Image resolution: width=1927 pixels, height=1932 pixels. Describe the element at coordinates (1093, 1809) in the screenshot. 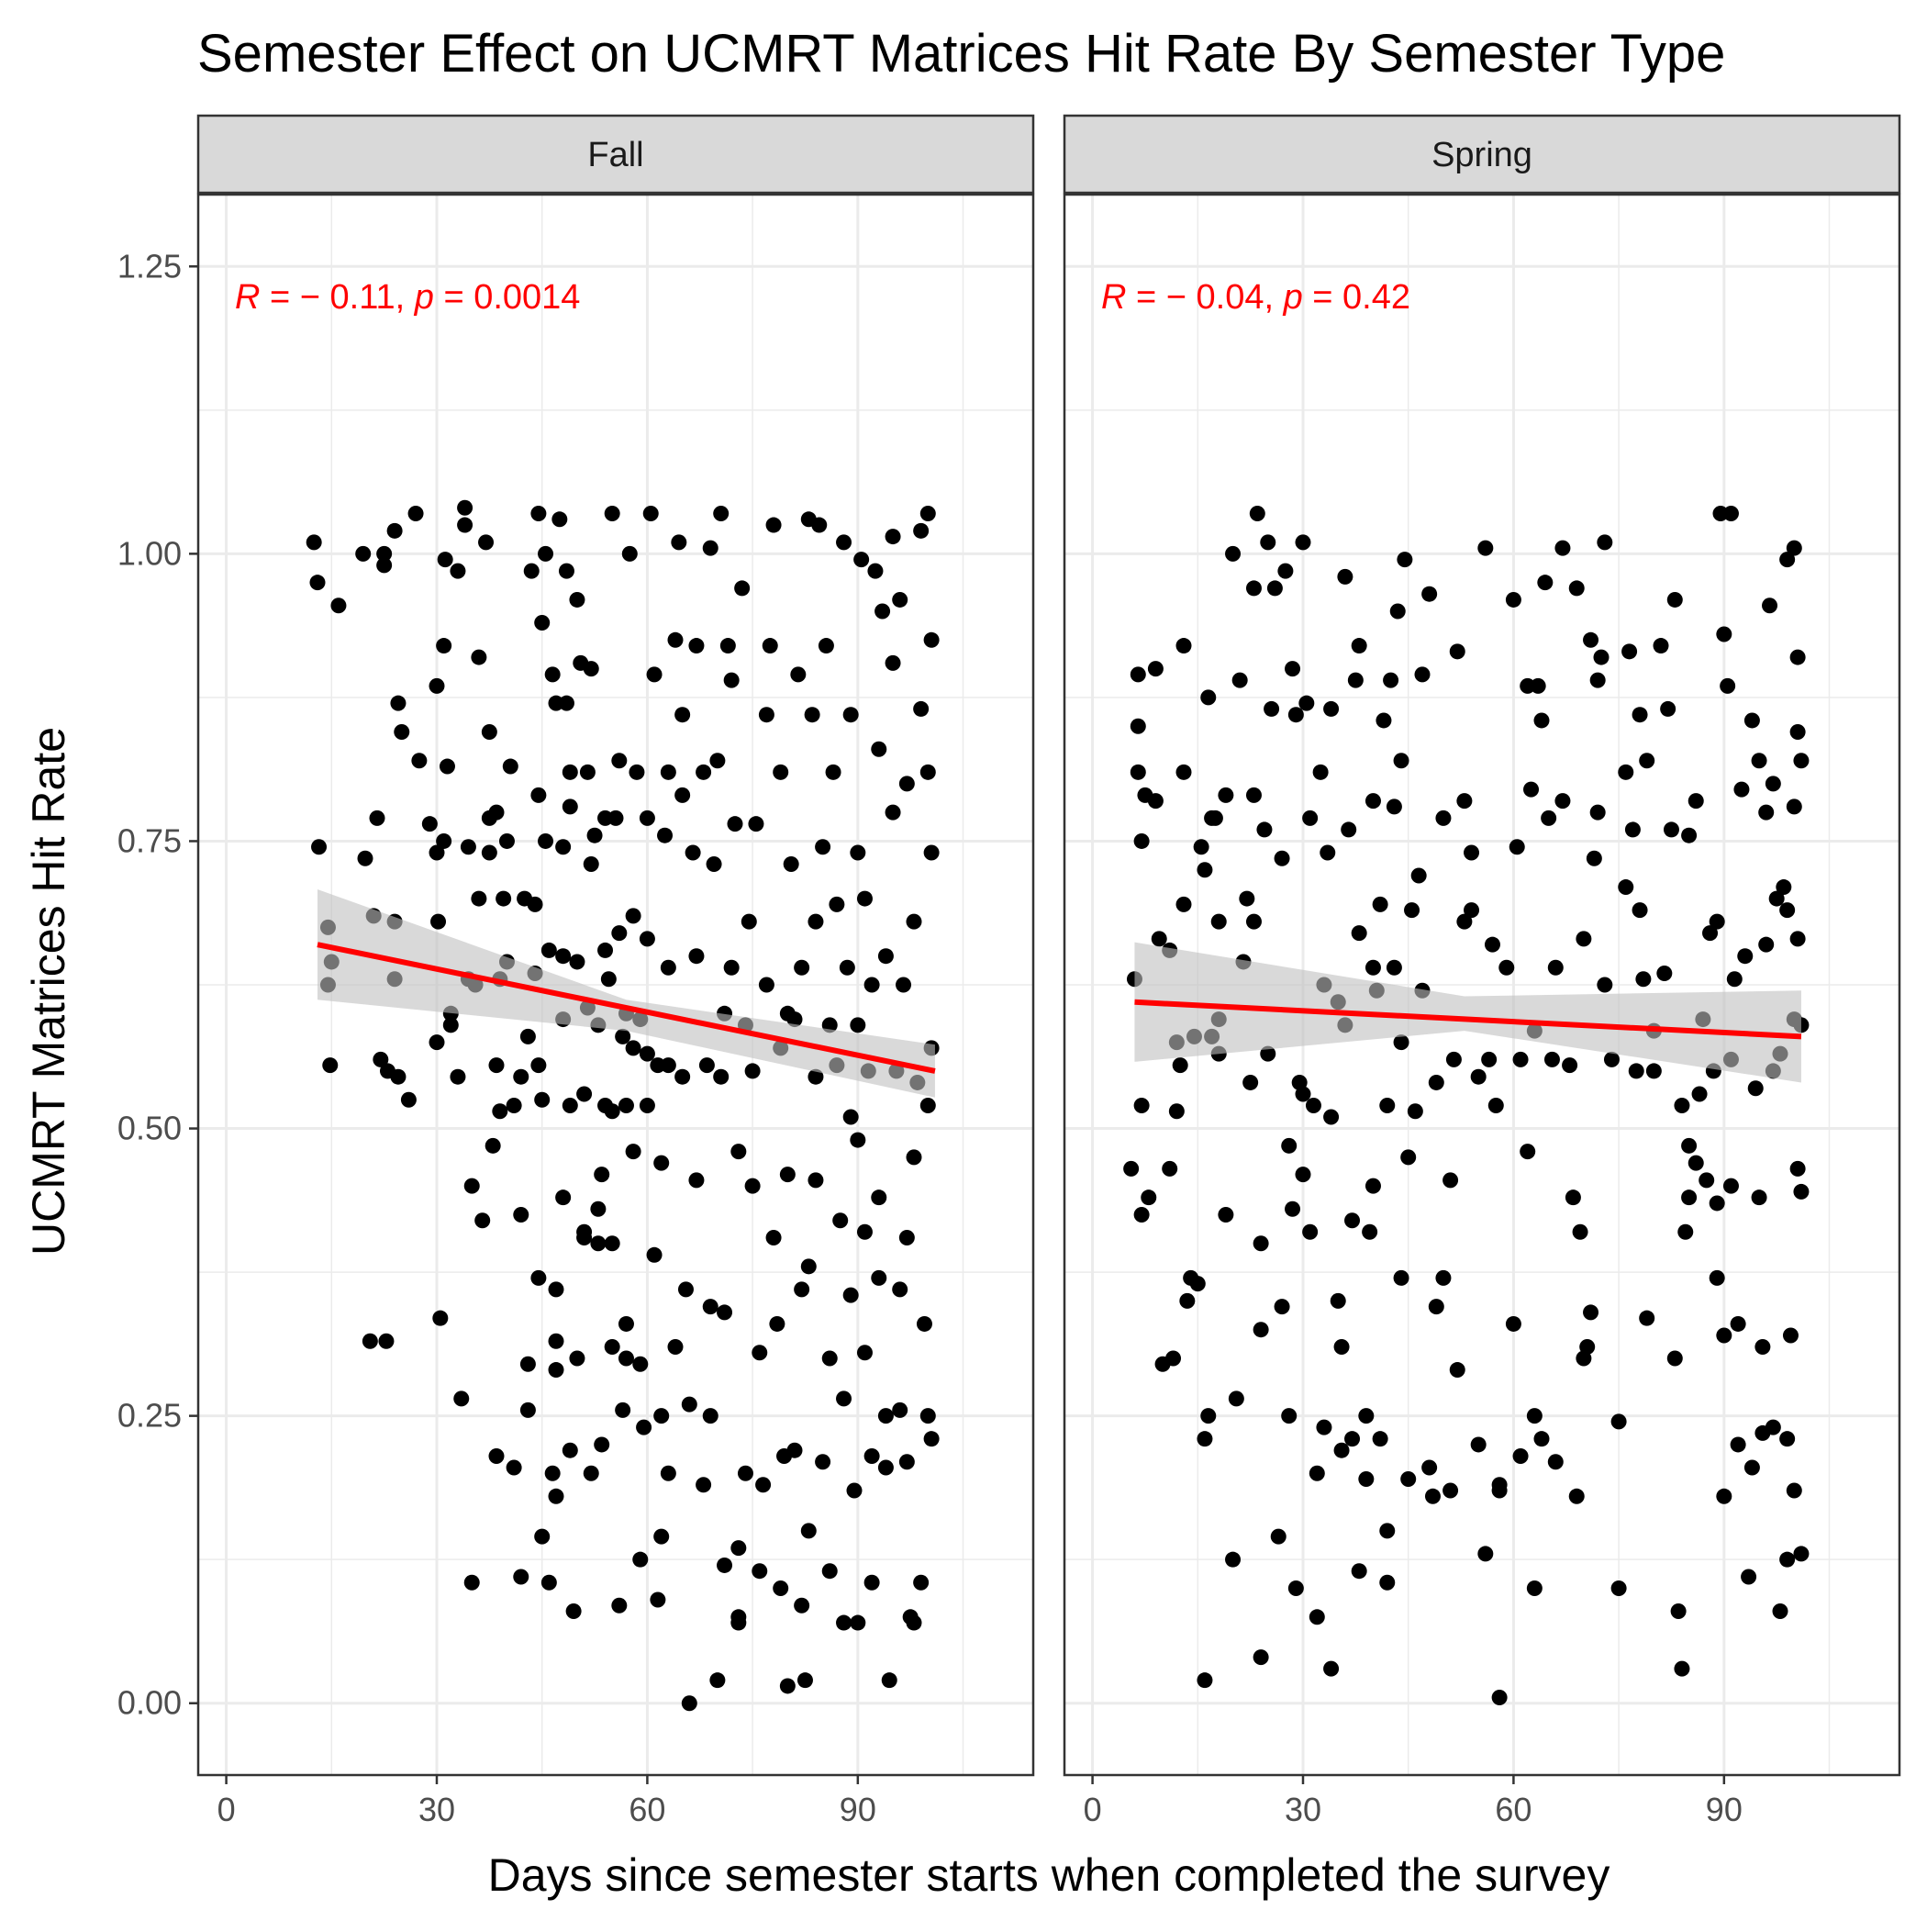

I see `x-tick-label: 0` at that location.